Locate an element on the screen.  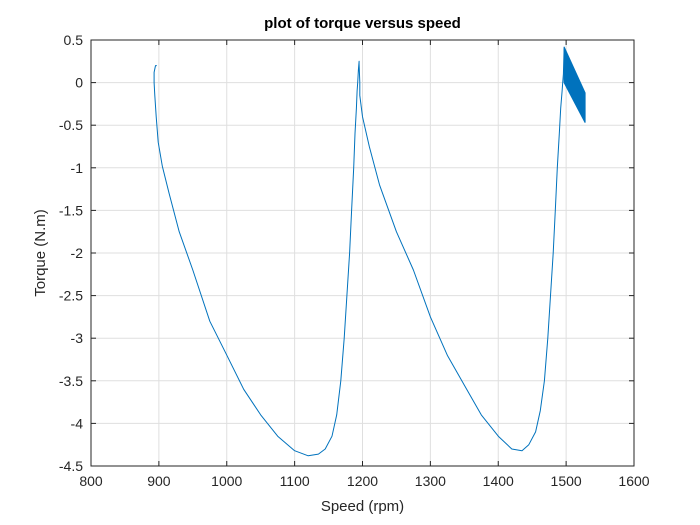
y-tick-label: -1.5 is located at coordinates (71, 210).